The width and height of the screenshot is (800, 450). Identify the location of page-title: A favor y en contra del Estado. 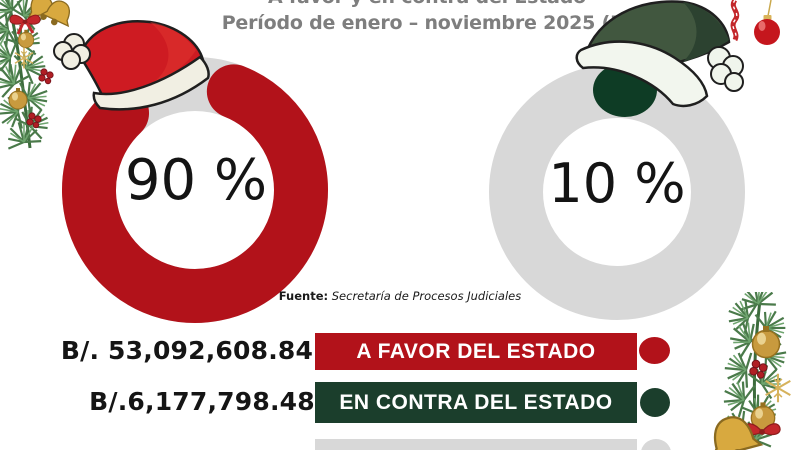
(427, 4).